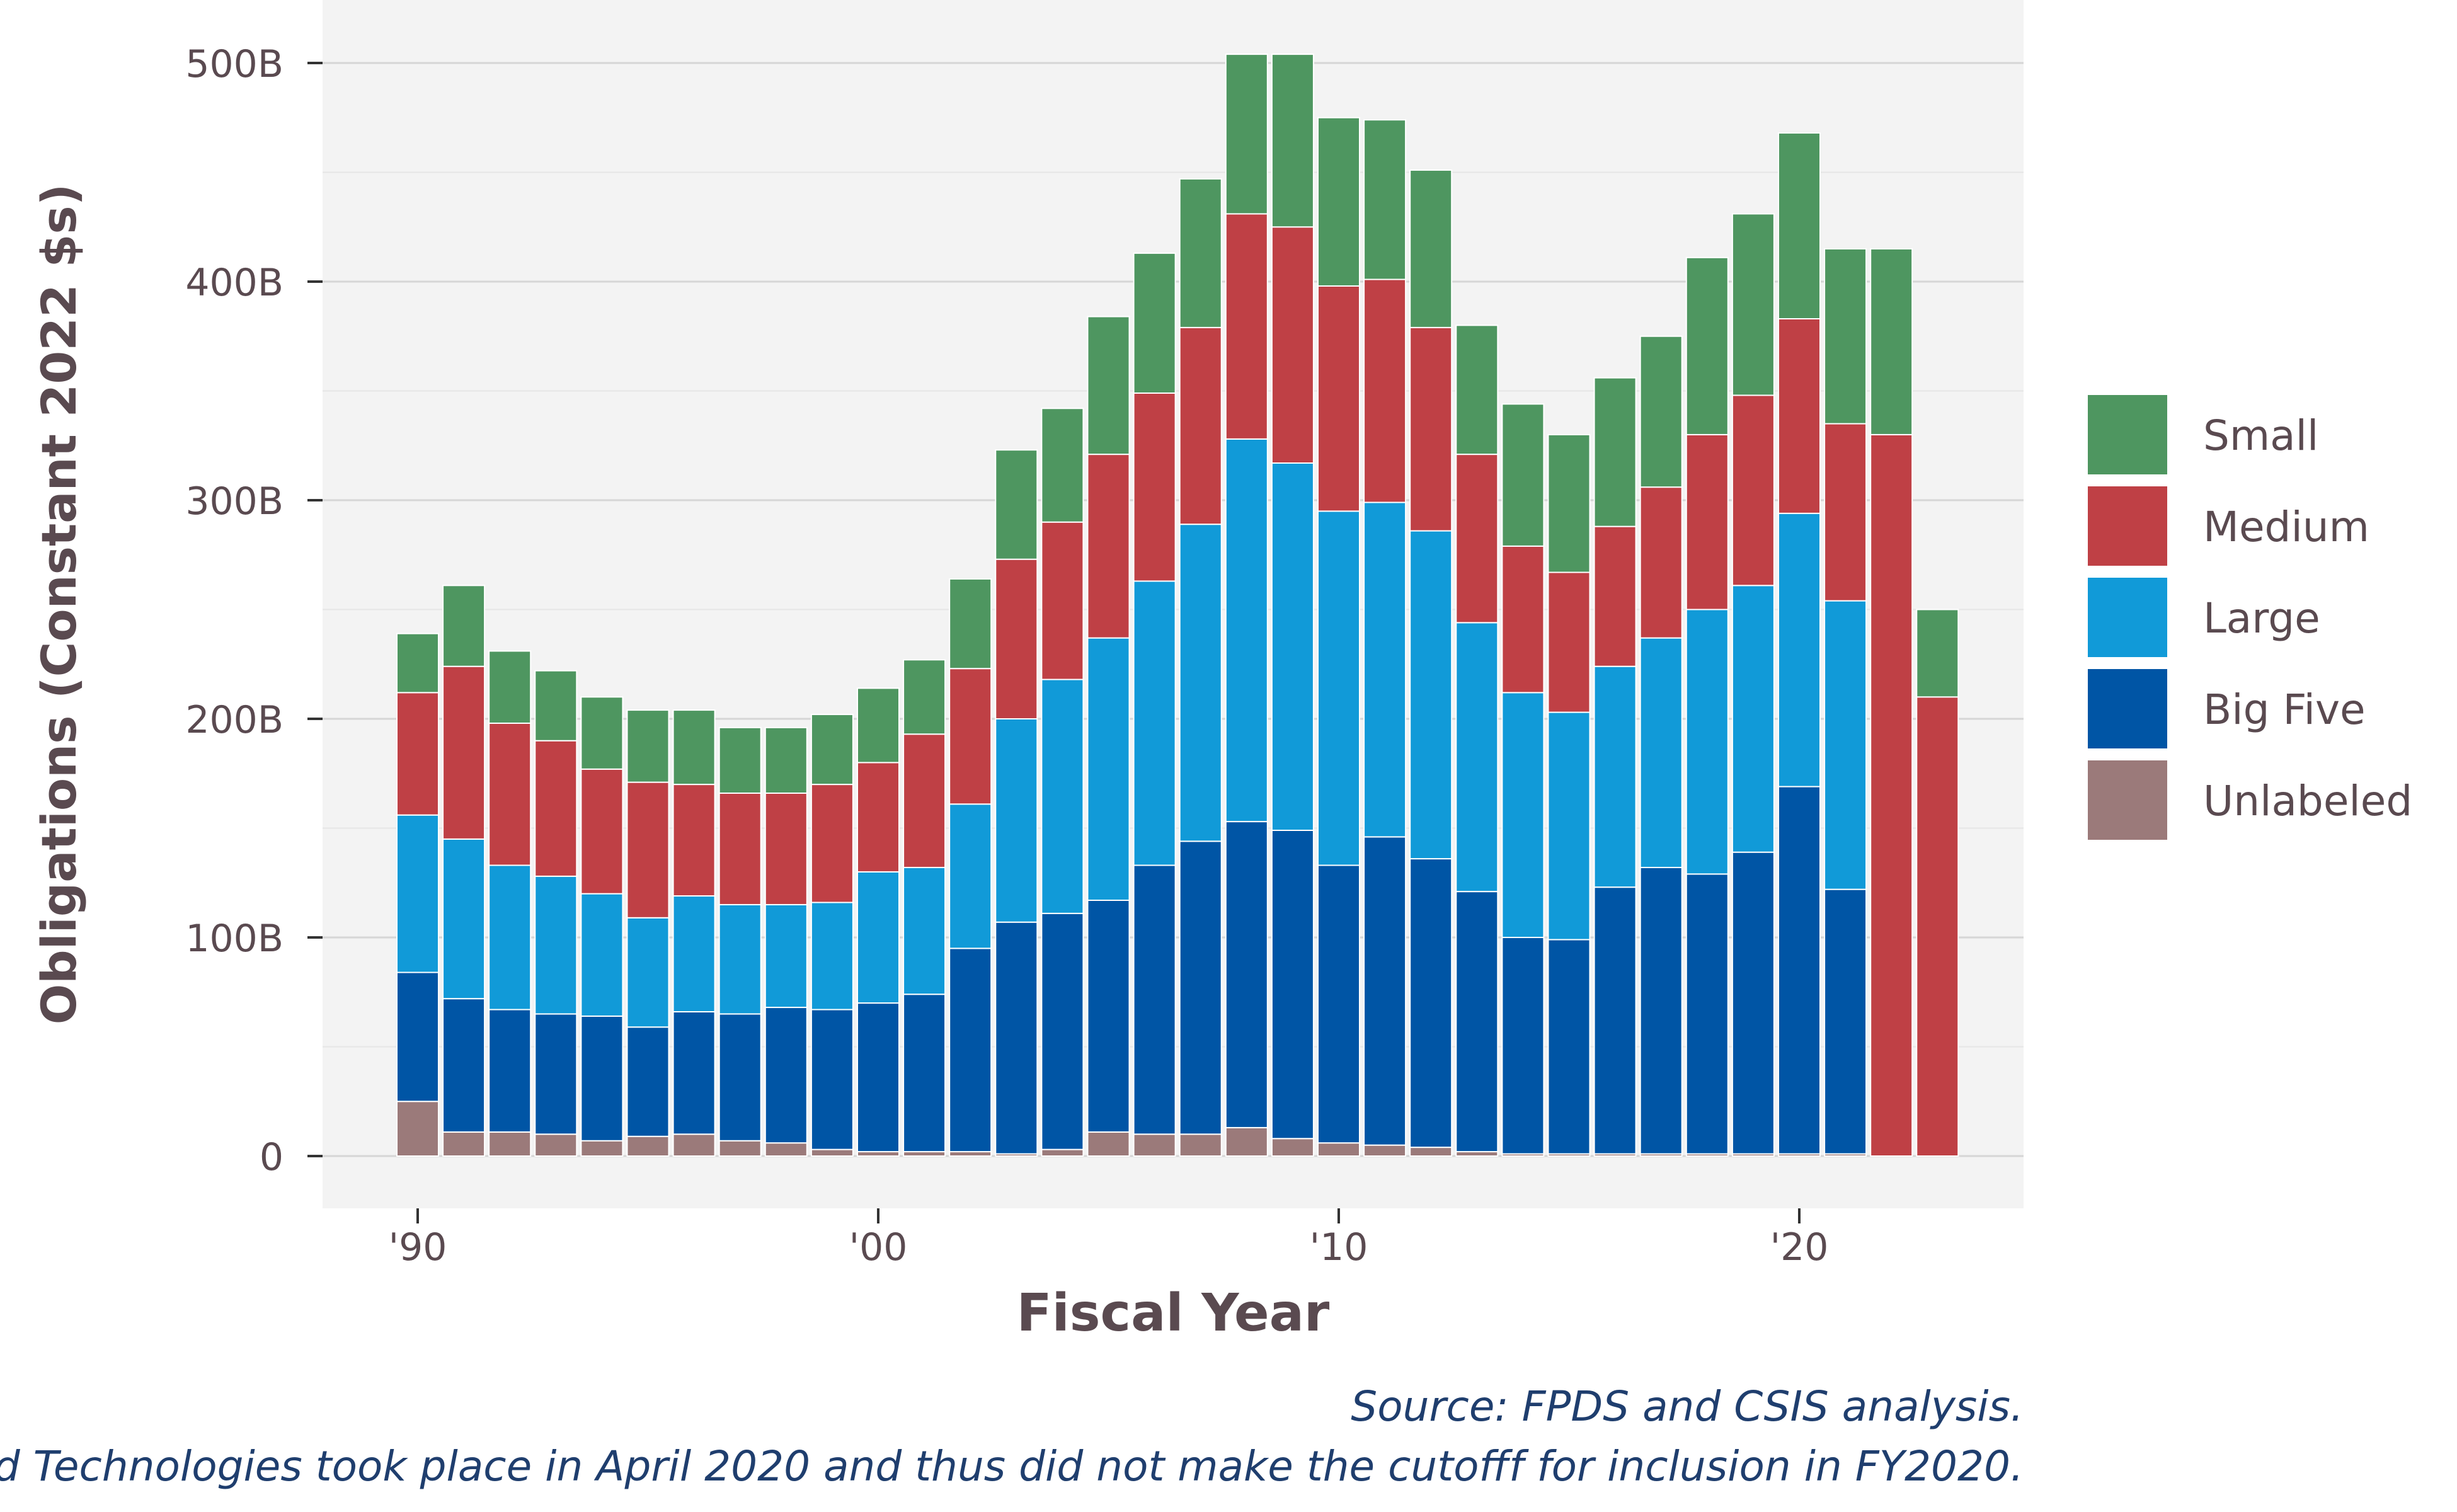 The height and width of the screenshot is (1512, 2457). What do you see at coordinates (970, 736) in the screenshot?
I see `bar-segment-medium-2002` at bounding box center [970, 736].